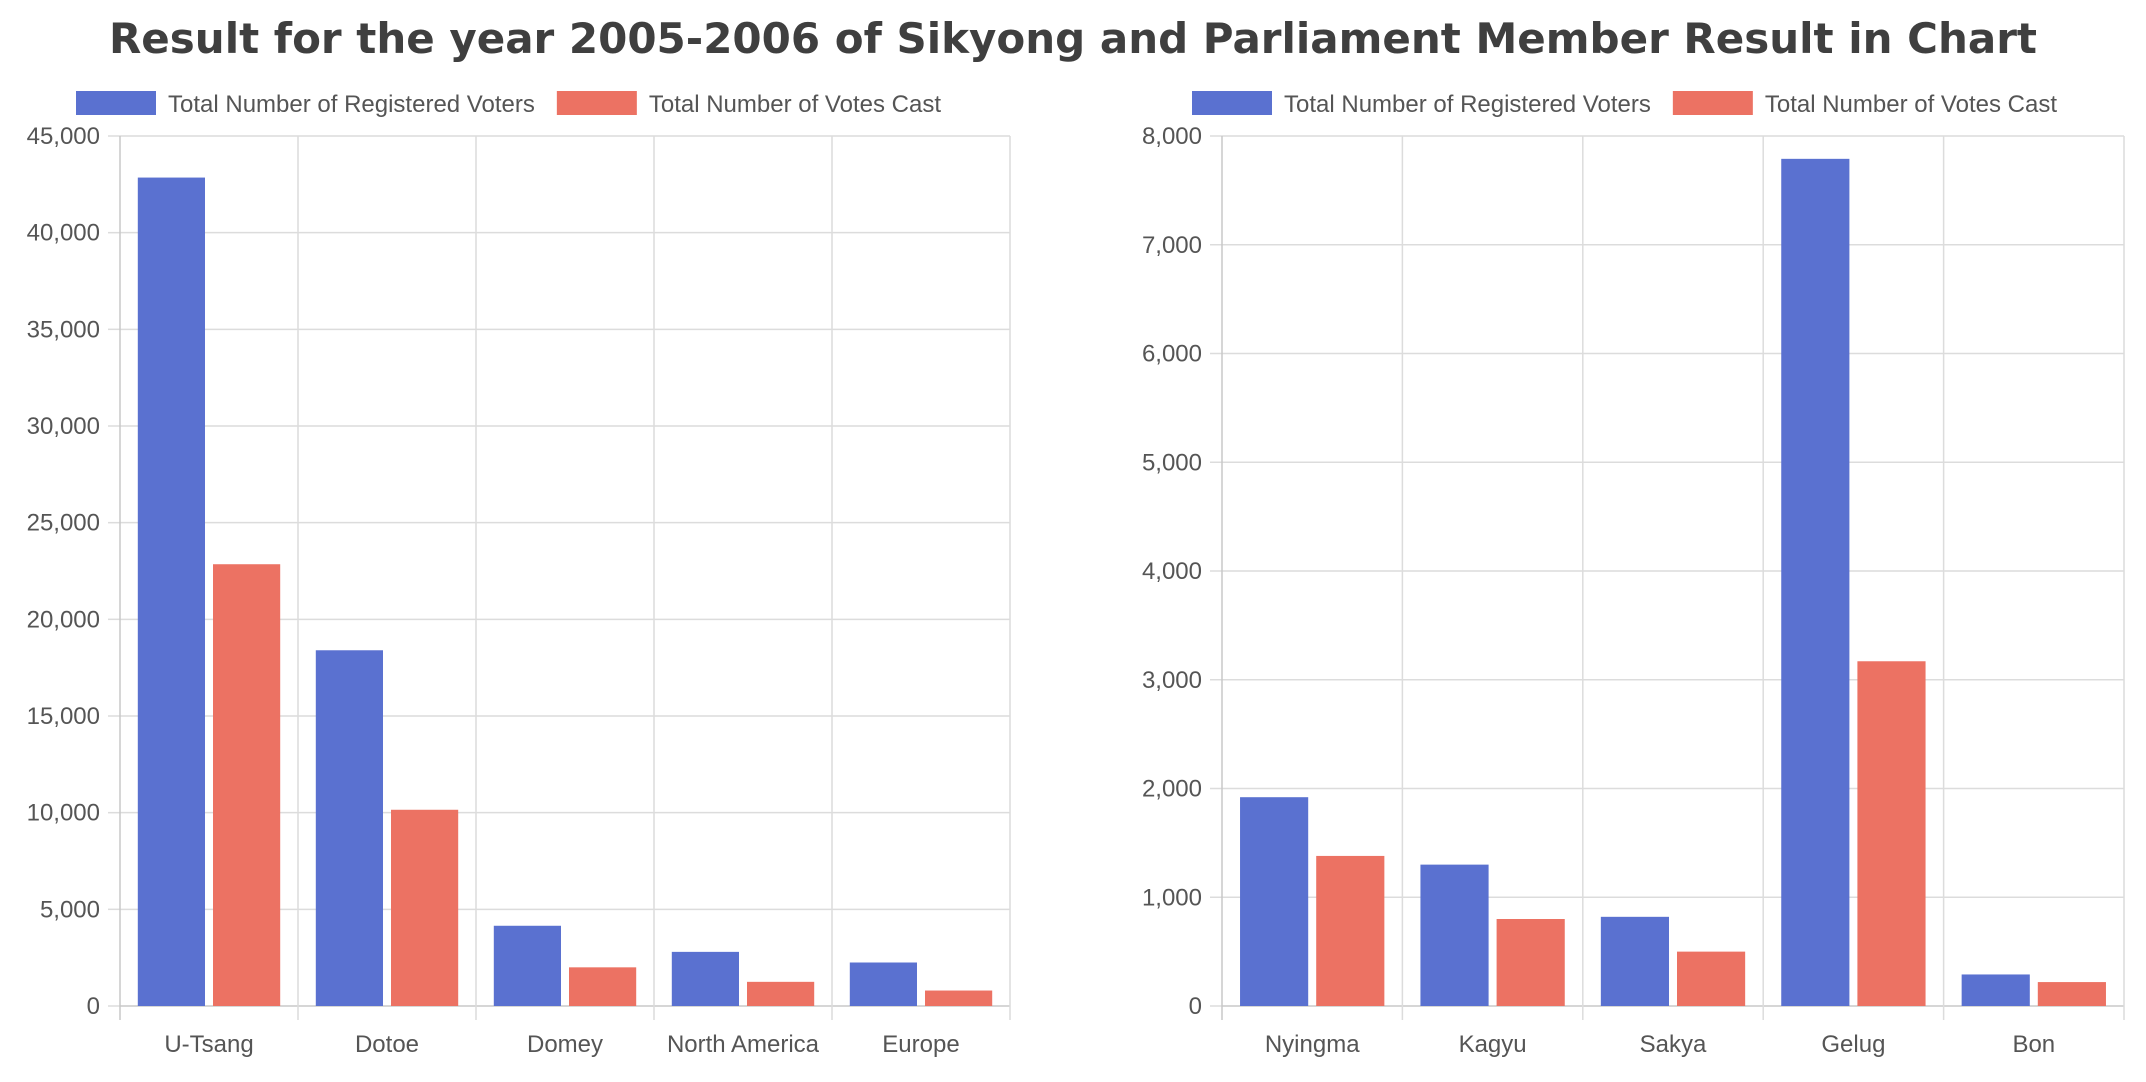 Image resolution: width=2146 pixels, height=1082 pixels. Describe the element at coordinates (387, 1044) in the screenshot. I see `x-tick-label: Dotoe` at that location.